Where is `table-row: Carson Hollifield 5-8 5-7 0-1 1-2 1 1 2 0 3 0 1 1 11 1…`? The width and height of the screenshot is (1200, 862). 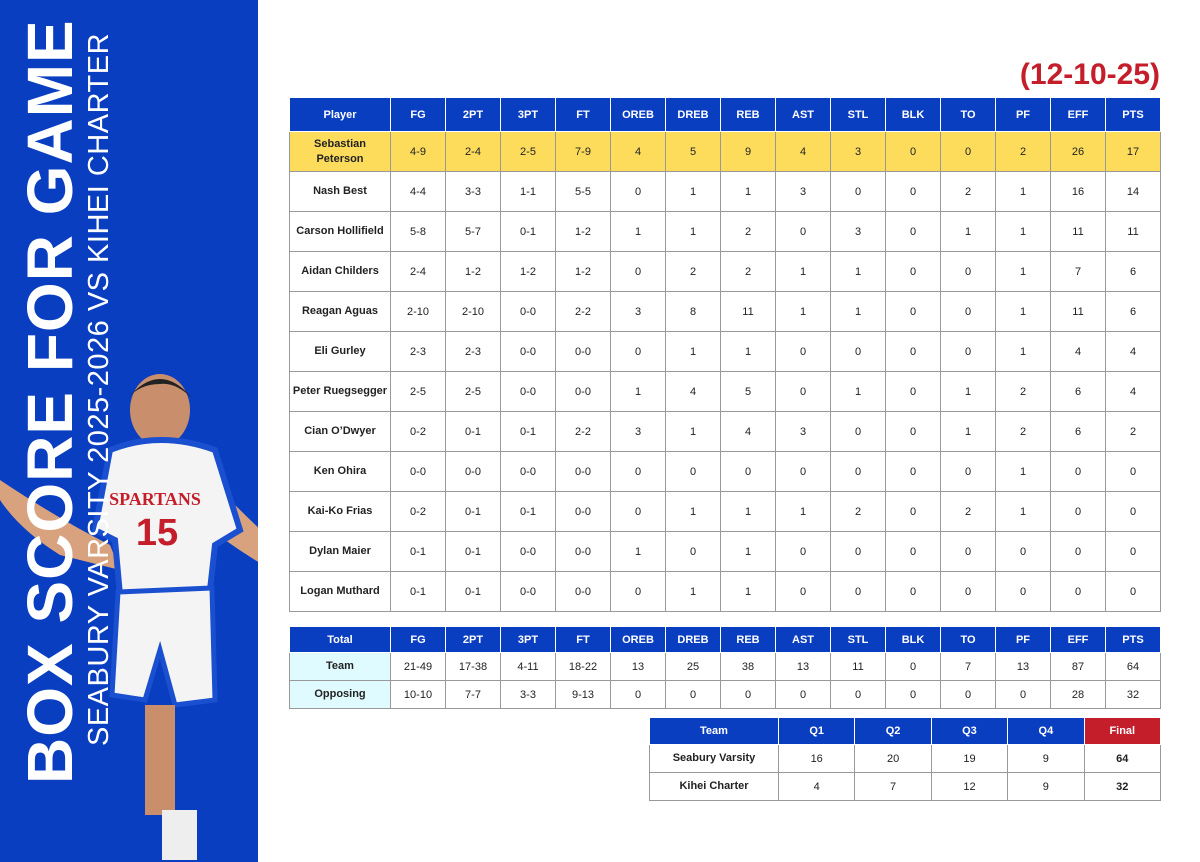
table-row: Carson Hollifield 5-8 5-7 0-1 1-2 1 1 2 0 3 0 1 1 11 1… is located at coordinates (725, 231).